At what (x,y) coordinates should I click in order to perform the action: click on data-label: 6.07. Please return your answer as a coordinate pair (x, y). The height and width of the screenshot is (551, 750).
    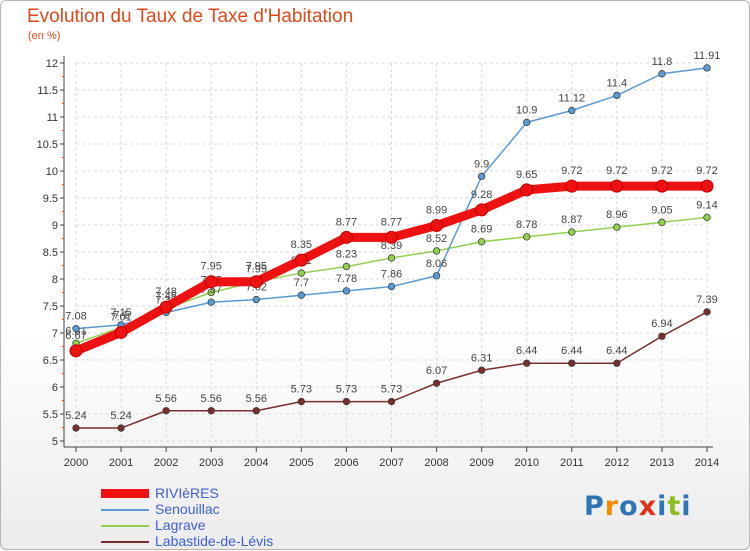
    Looking at the image, I should click on (436, 371).